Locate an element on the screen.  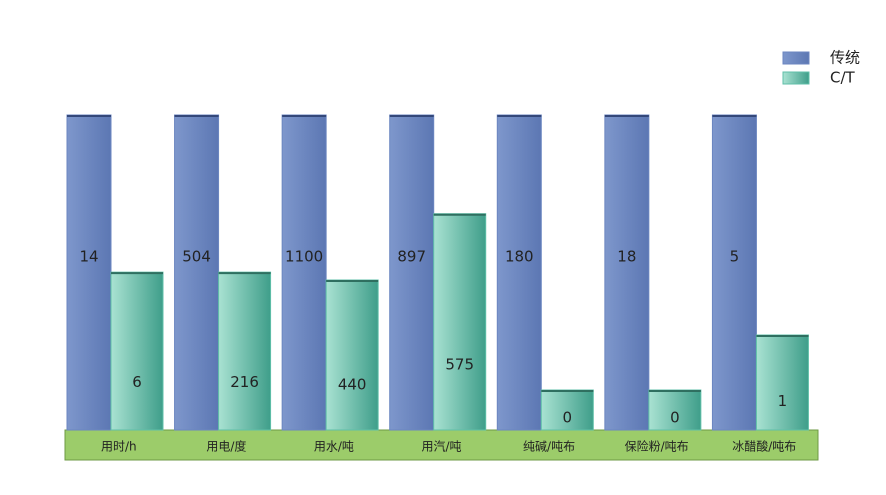
x-tick-label: 用汽/吨 is located at coordinates (441, 446).